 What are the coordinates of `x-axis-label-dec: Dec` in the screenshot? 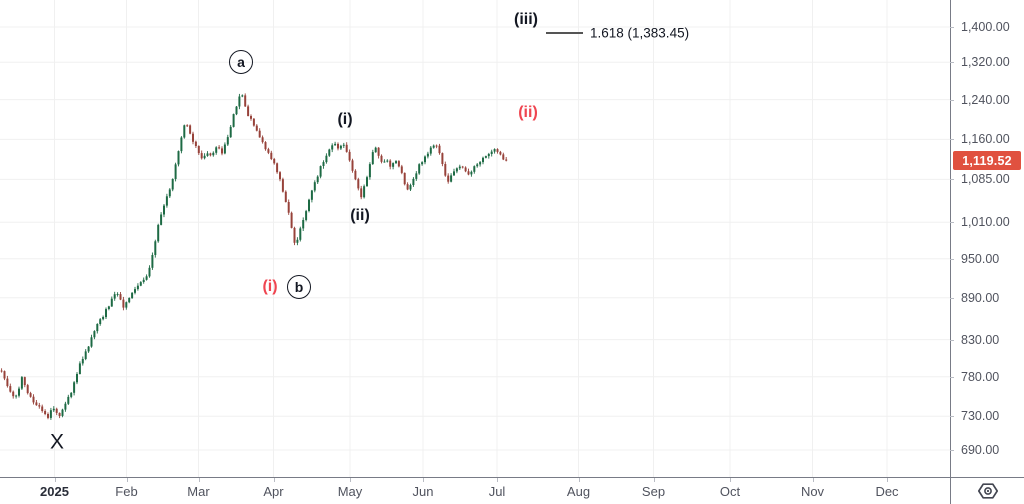 It's located at (887, 491).